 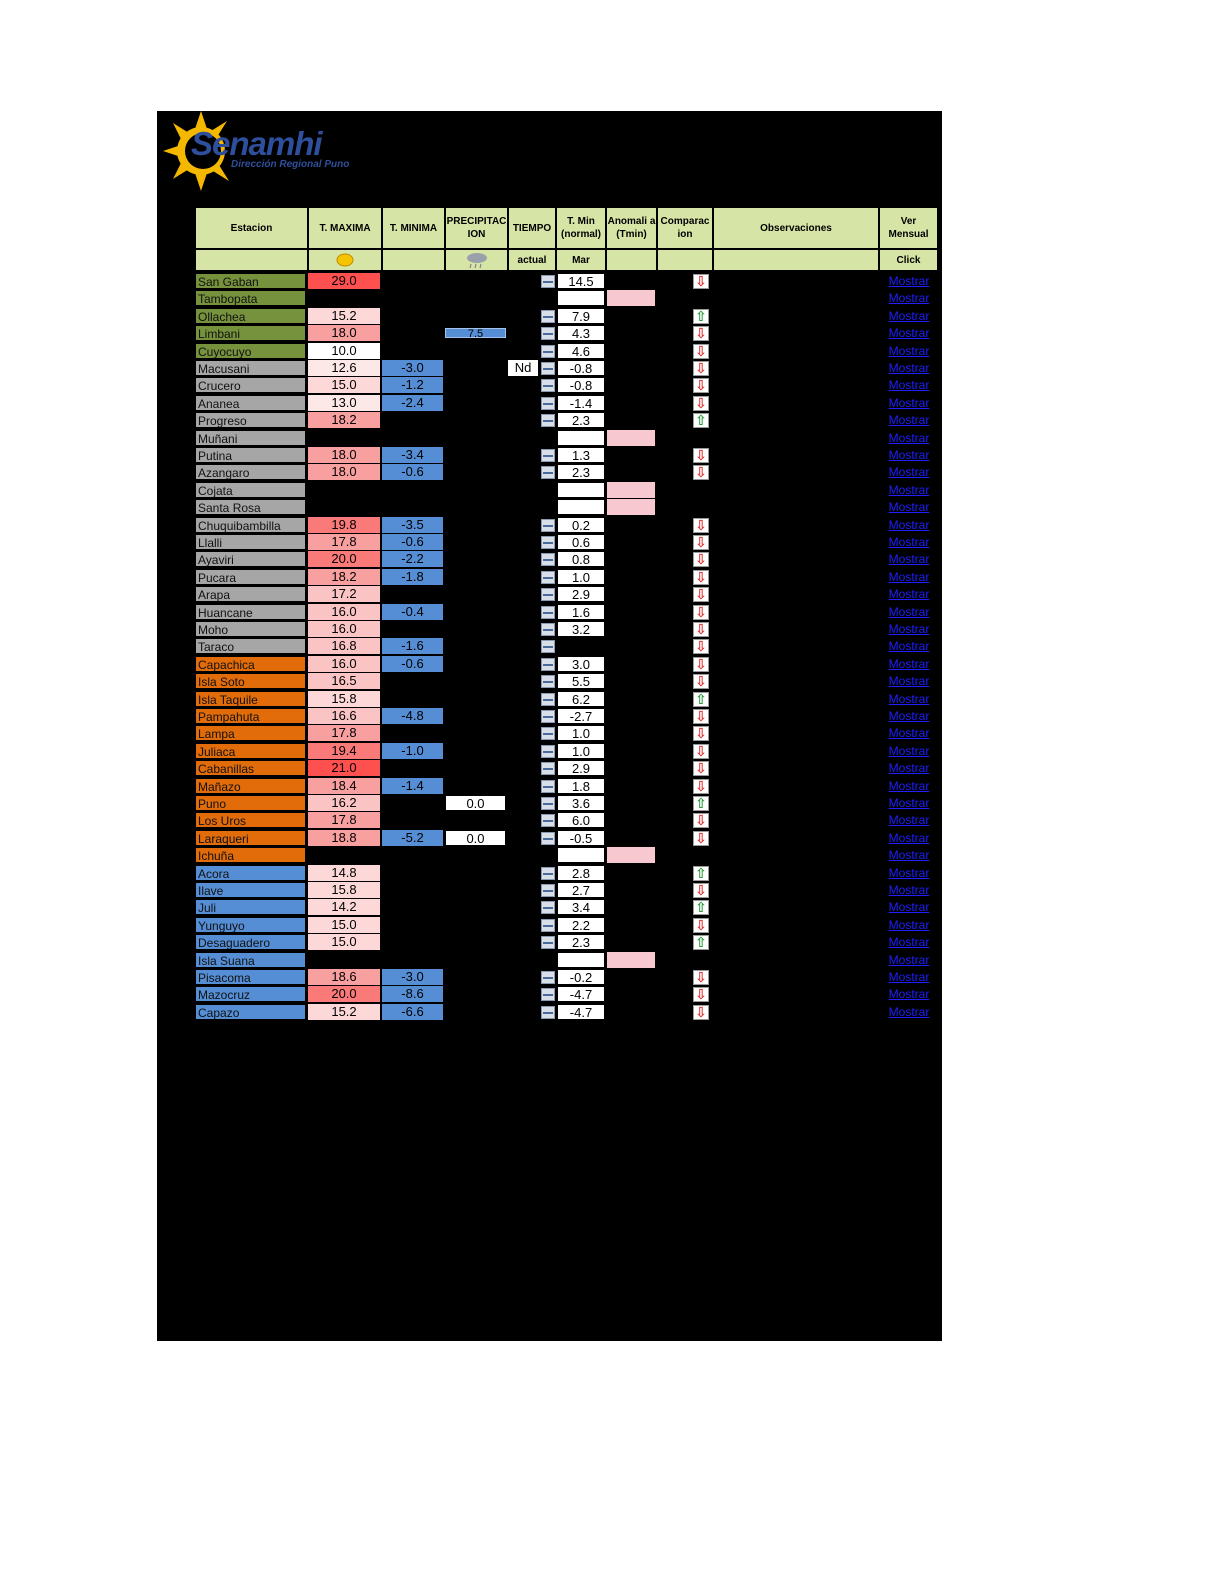 What do you see at coordinates (344, 803) in the screenshot?
I see `tmax-value: 16.2` at bounding box center [344, 803].